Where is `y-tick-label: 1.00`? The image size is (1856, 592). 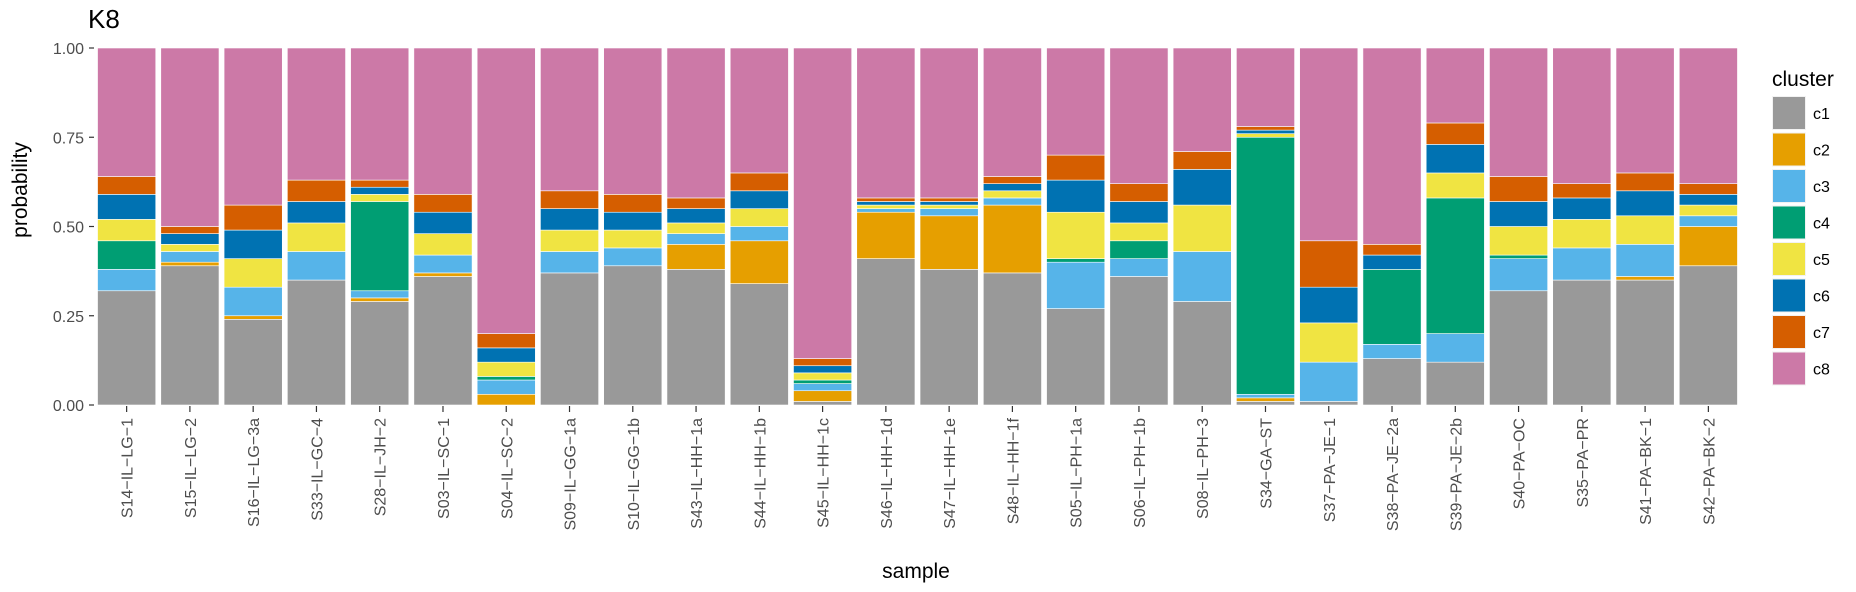 y-tick-label: 1.00 is located at coordinates (68, 49).